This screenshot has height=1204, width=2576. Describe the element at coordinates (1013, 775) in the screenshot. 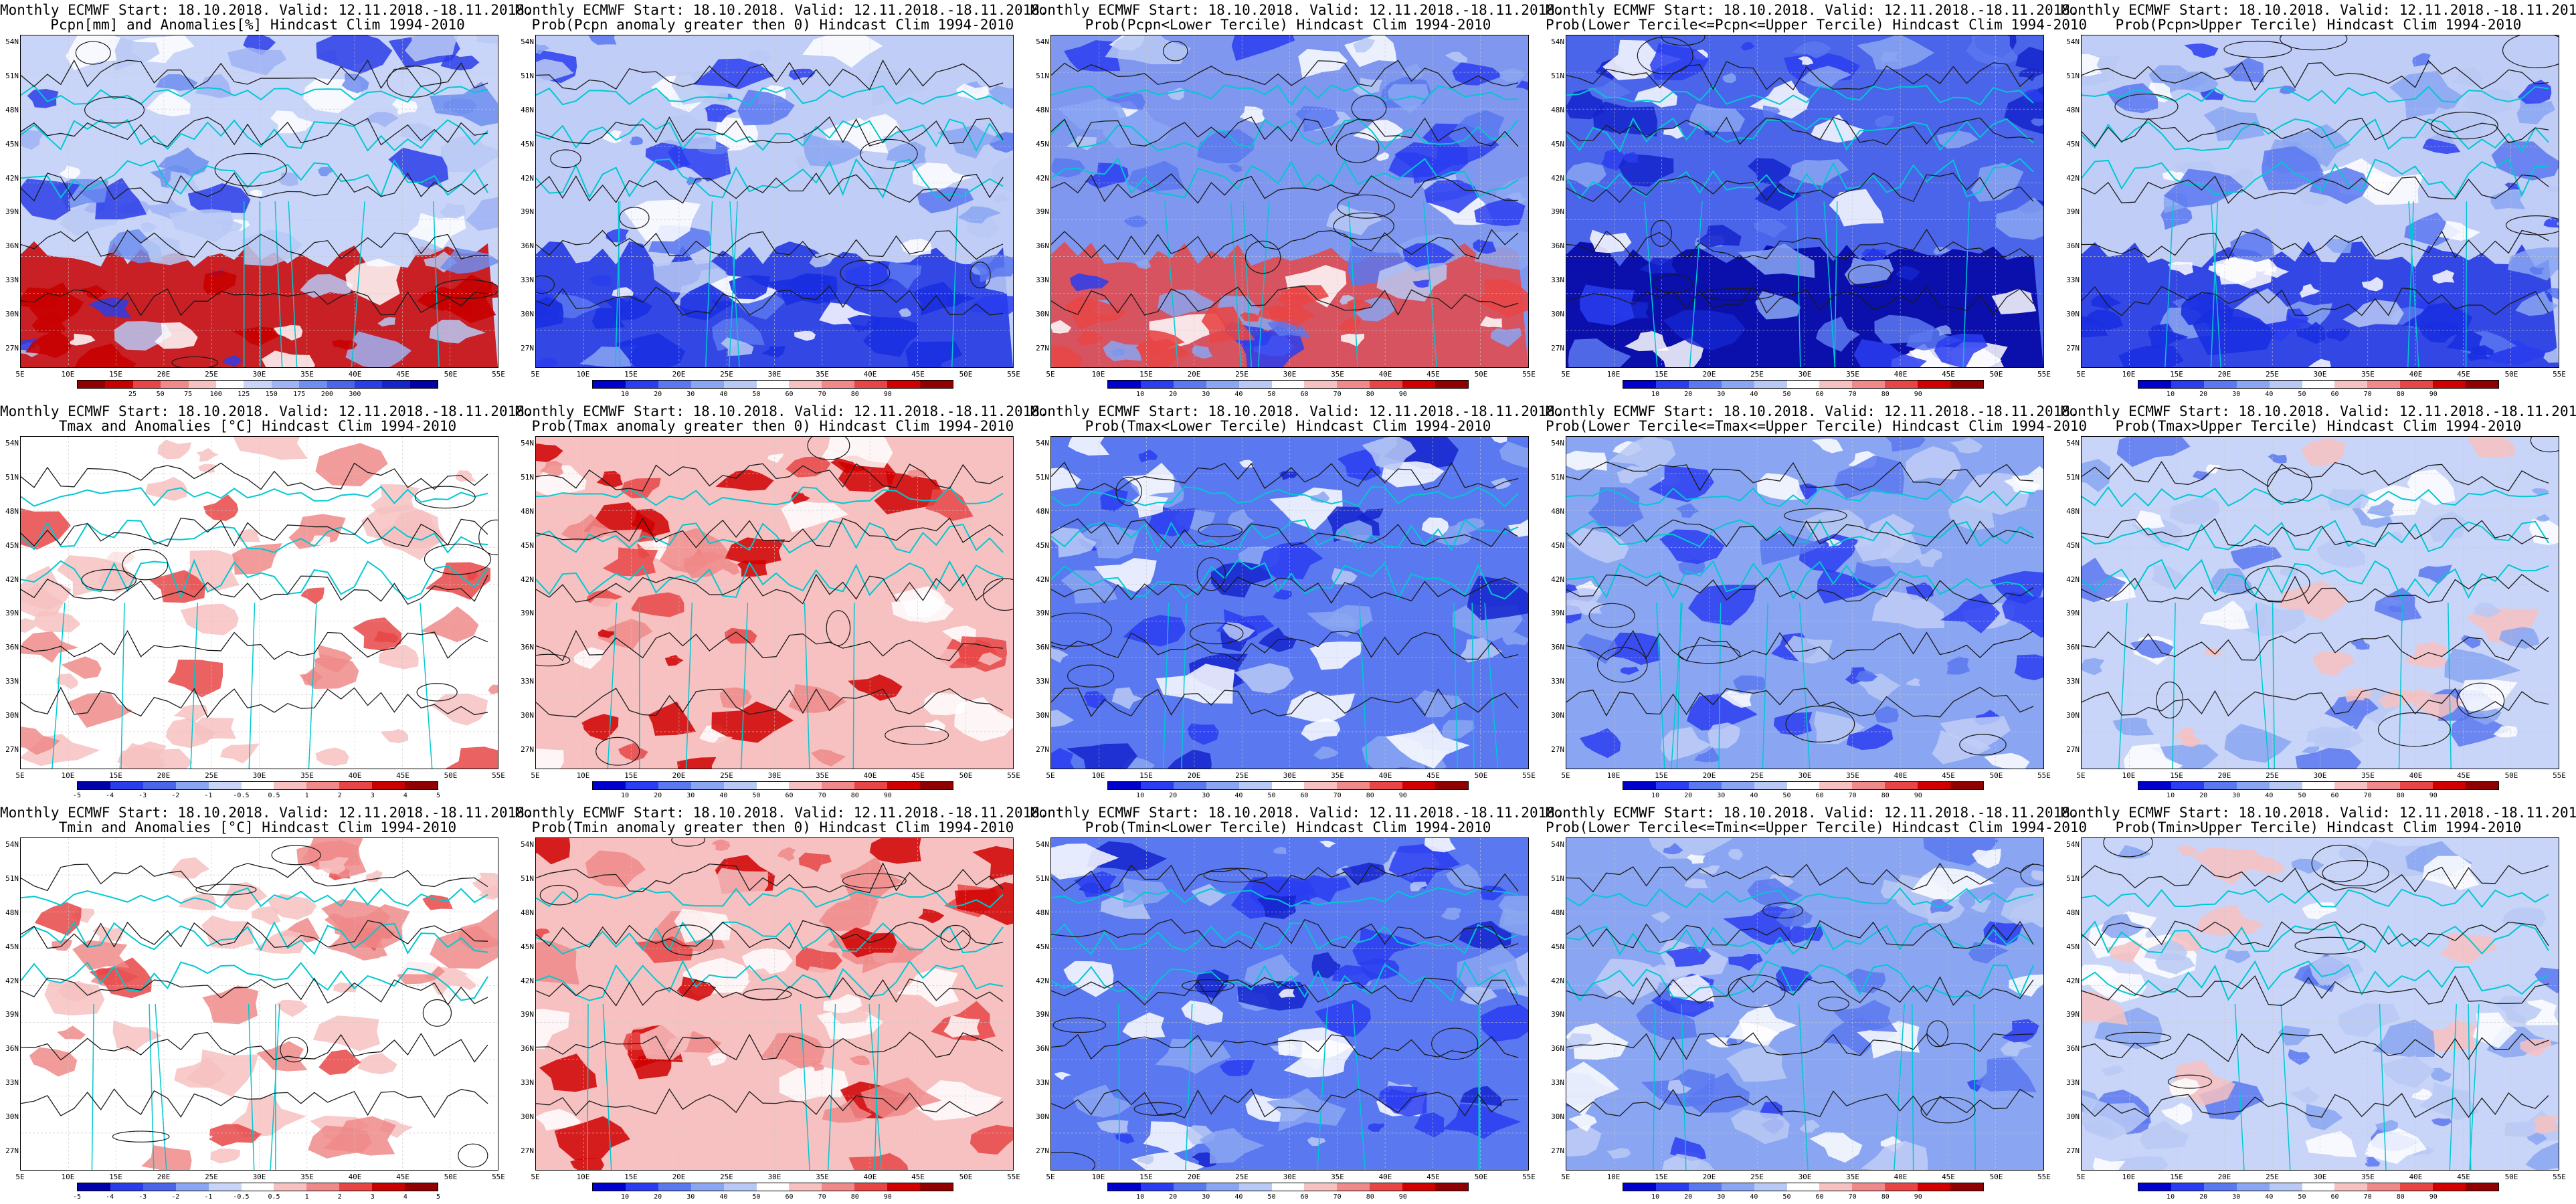

I see `longitude-label: 55E` at that location.